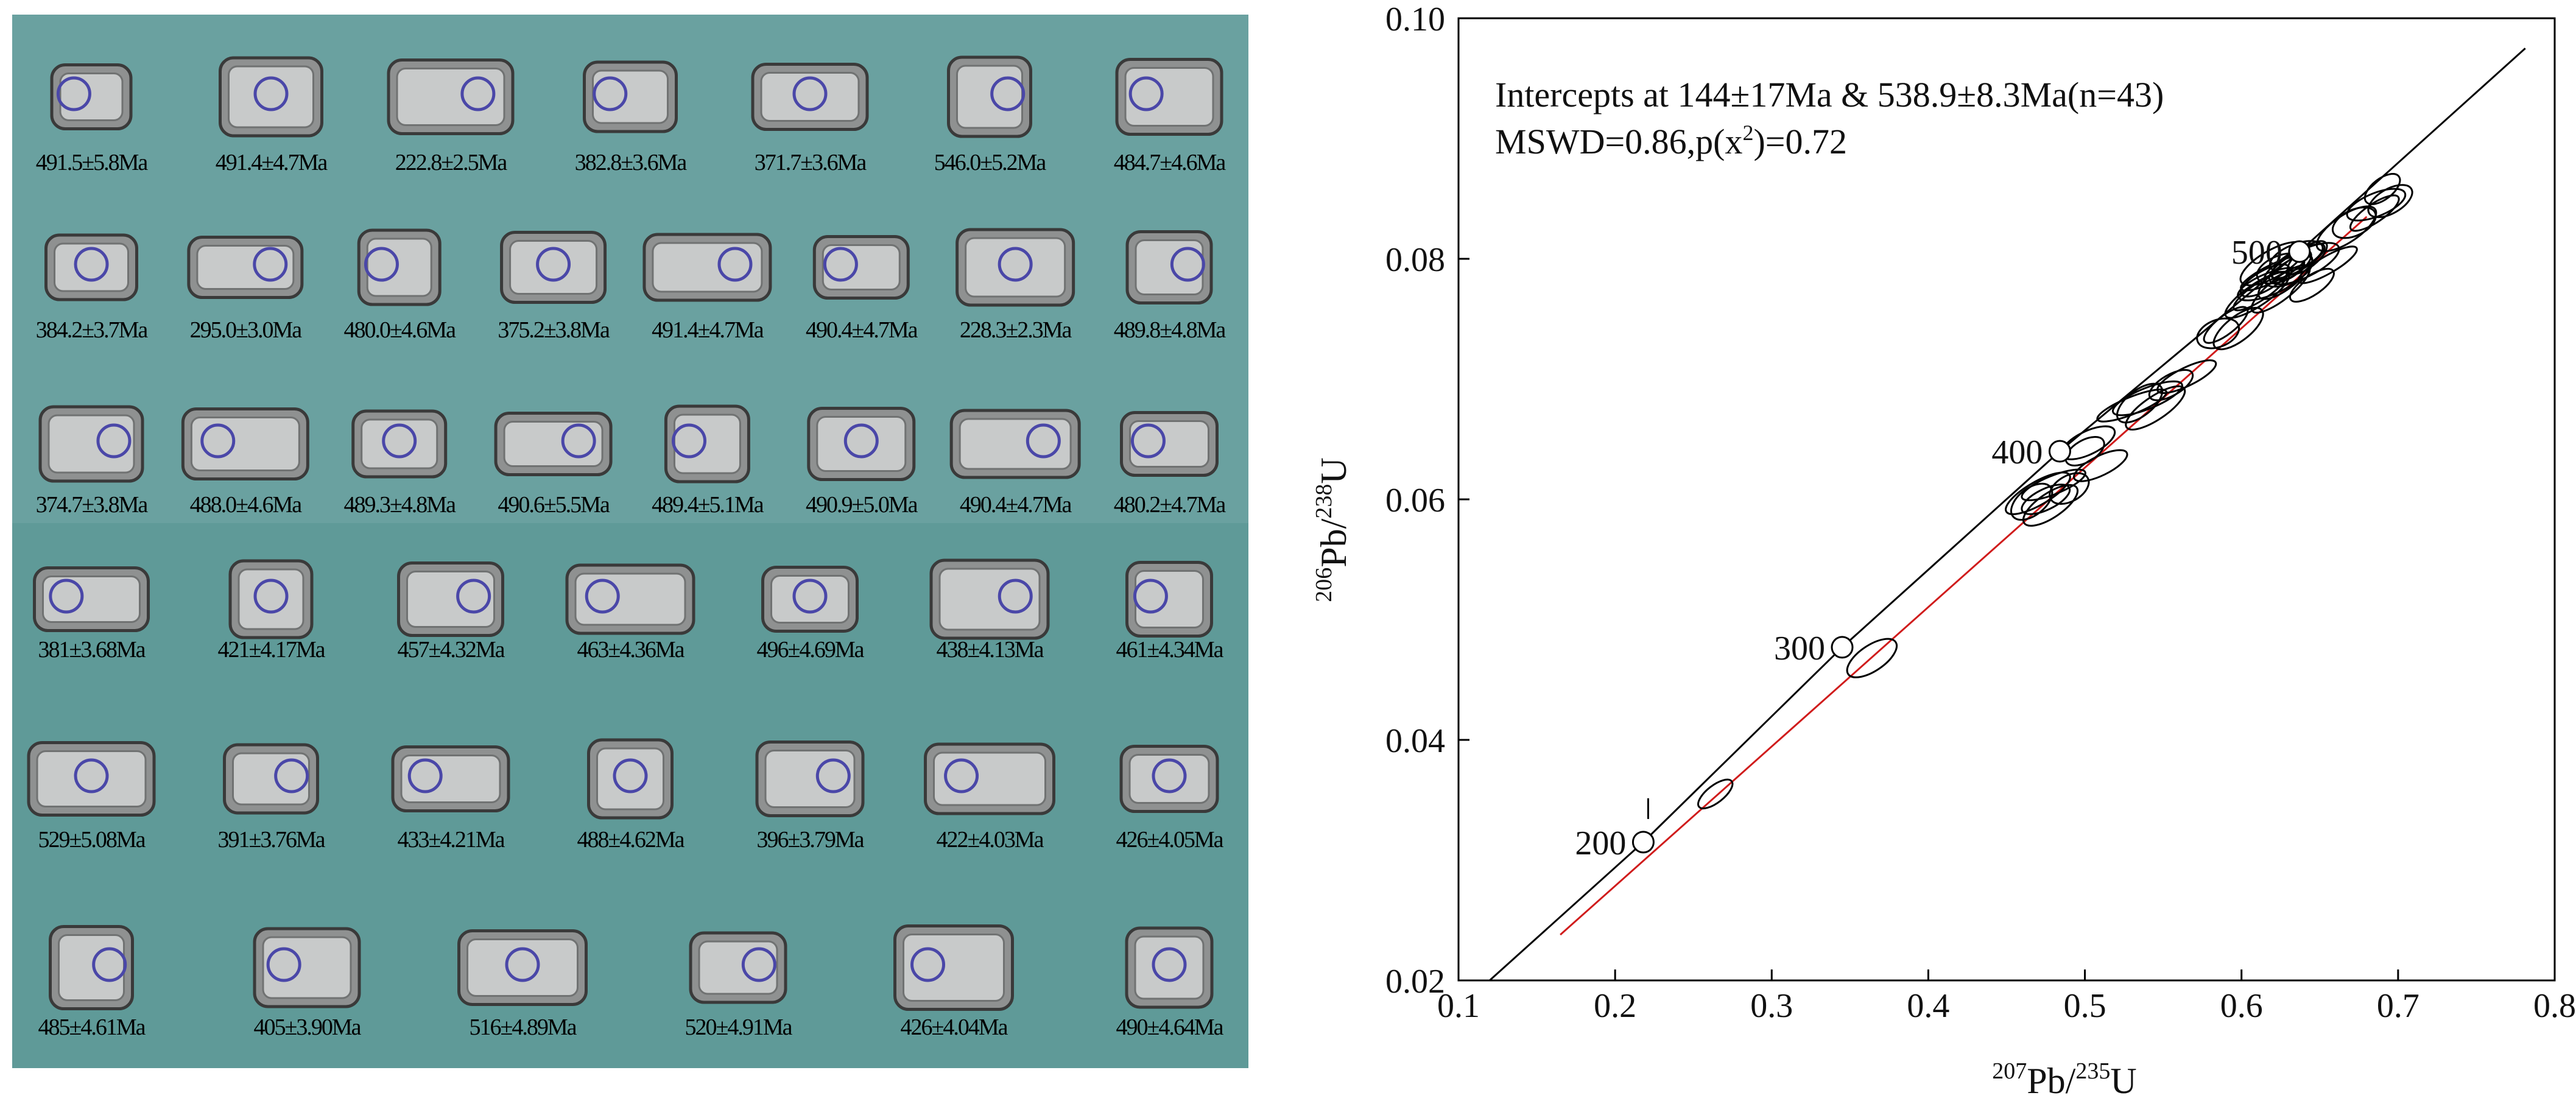 Image resolution: width=2576 pixels, height=1101 pixels. Describe the element at coordinates (1415, 982) in the screenshot. I see `y-tick-label: 0.02` at that location.